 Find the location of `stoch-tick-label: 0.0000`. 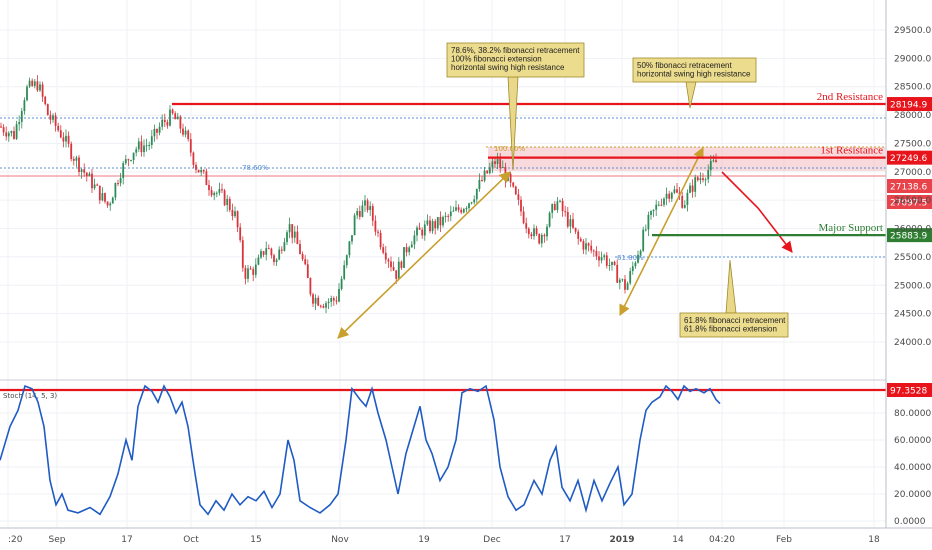

stoch-tick-label: 0.0000 is located at coordinates (910, 522).